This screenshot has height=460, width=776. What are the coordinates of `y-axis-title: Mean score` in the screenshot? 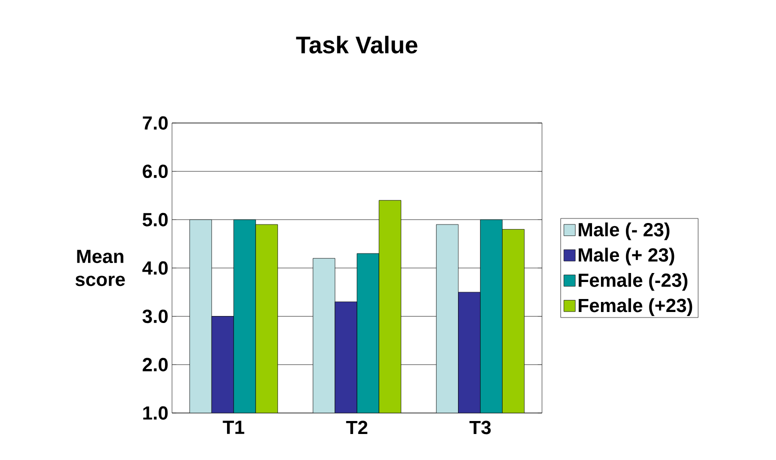 It's located at (100, 268).